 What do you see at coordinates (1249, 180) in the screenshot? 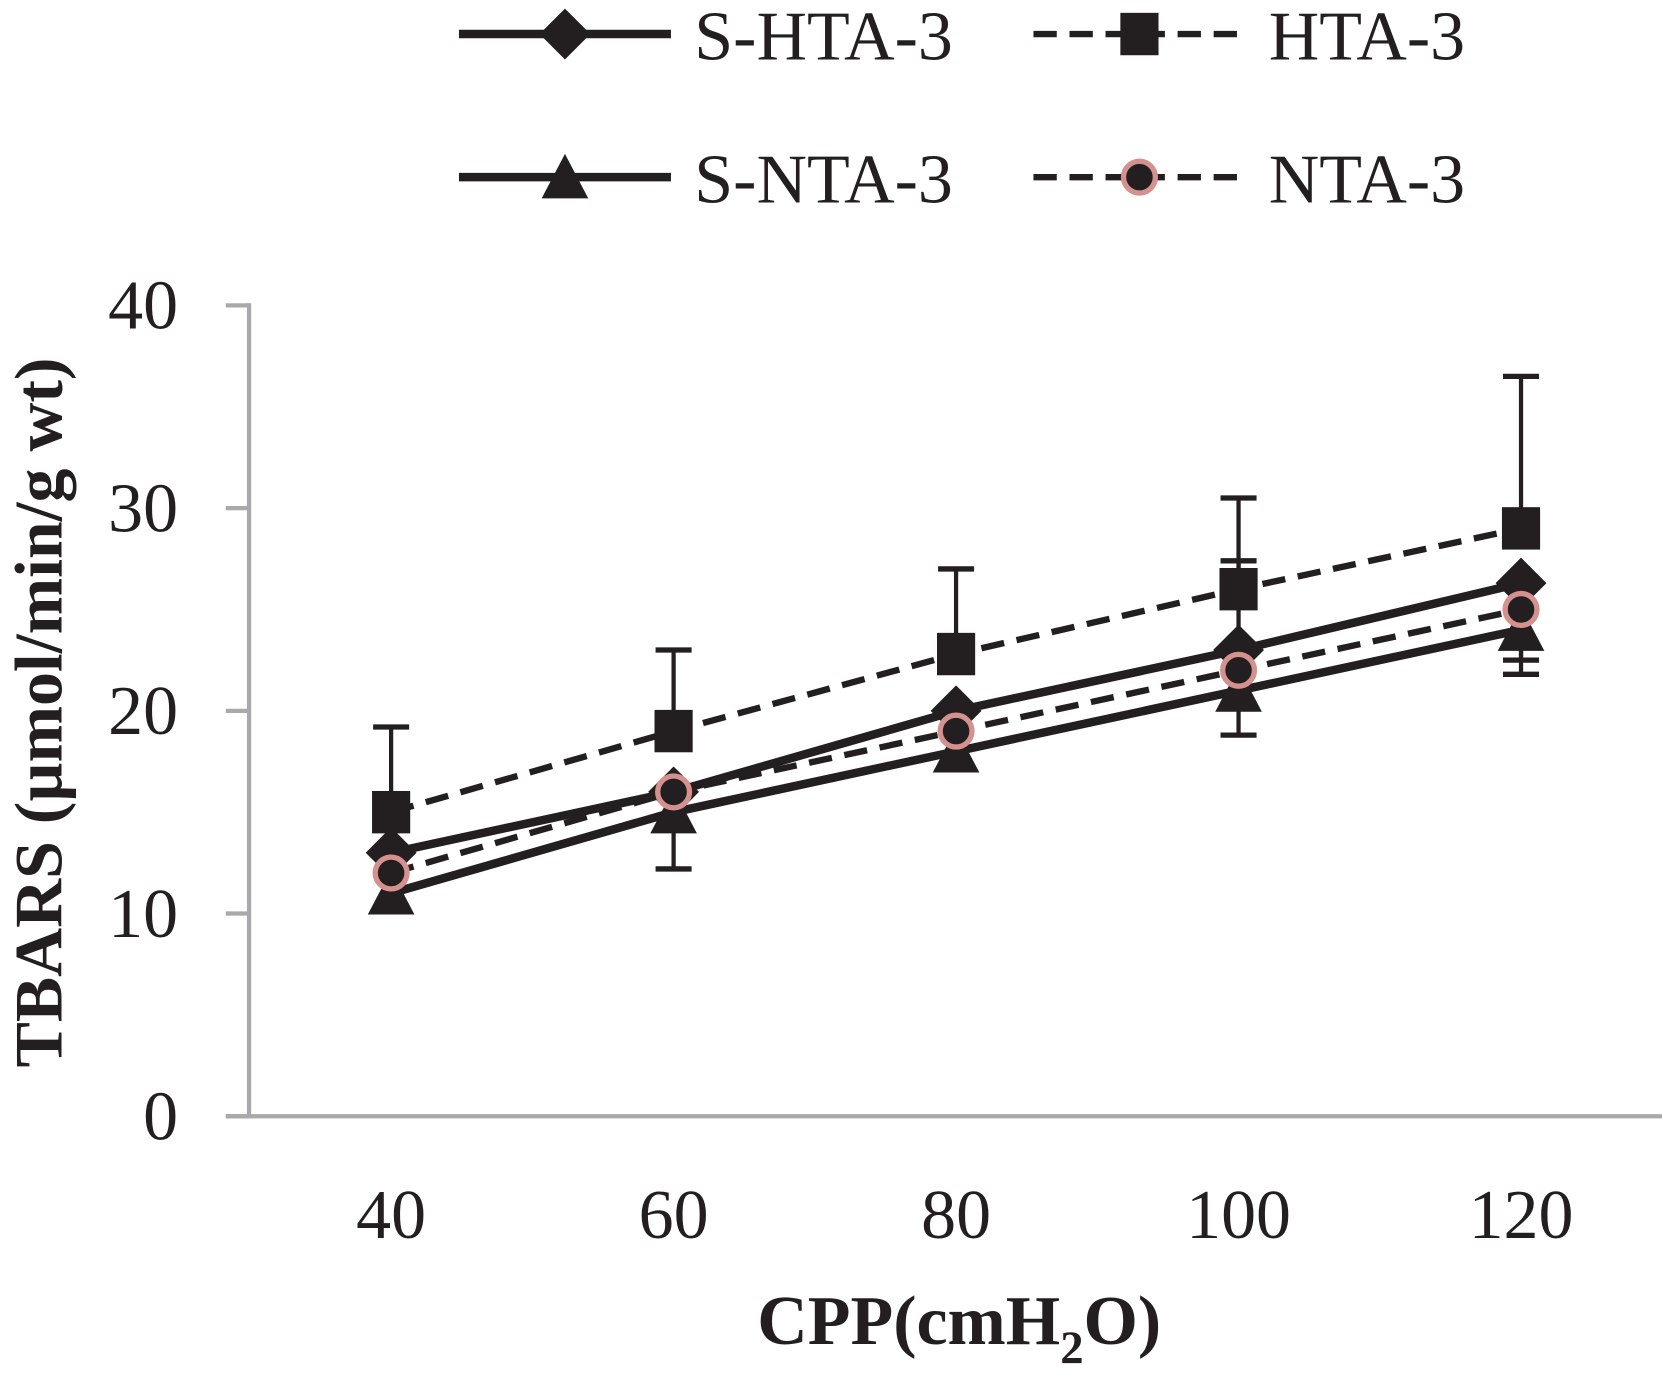
I see `legend-item: NTA-3` at bounding box center [1249, 180].